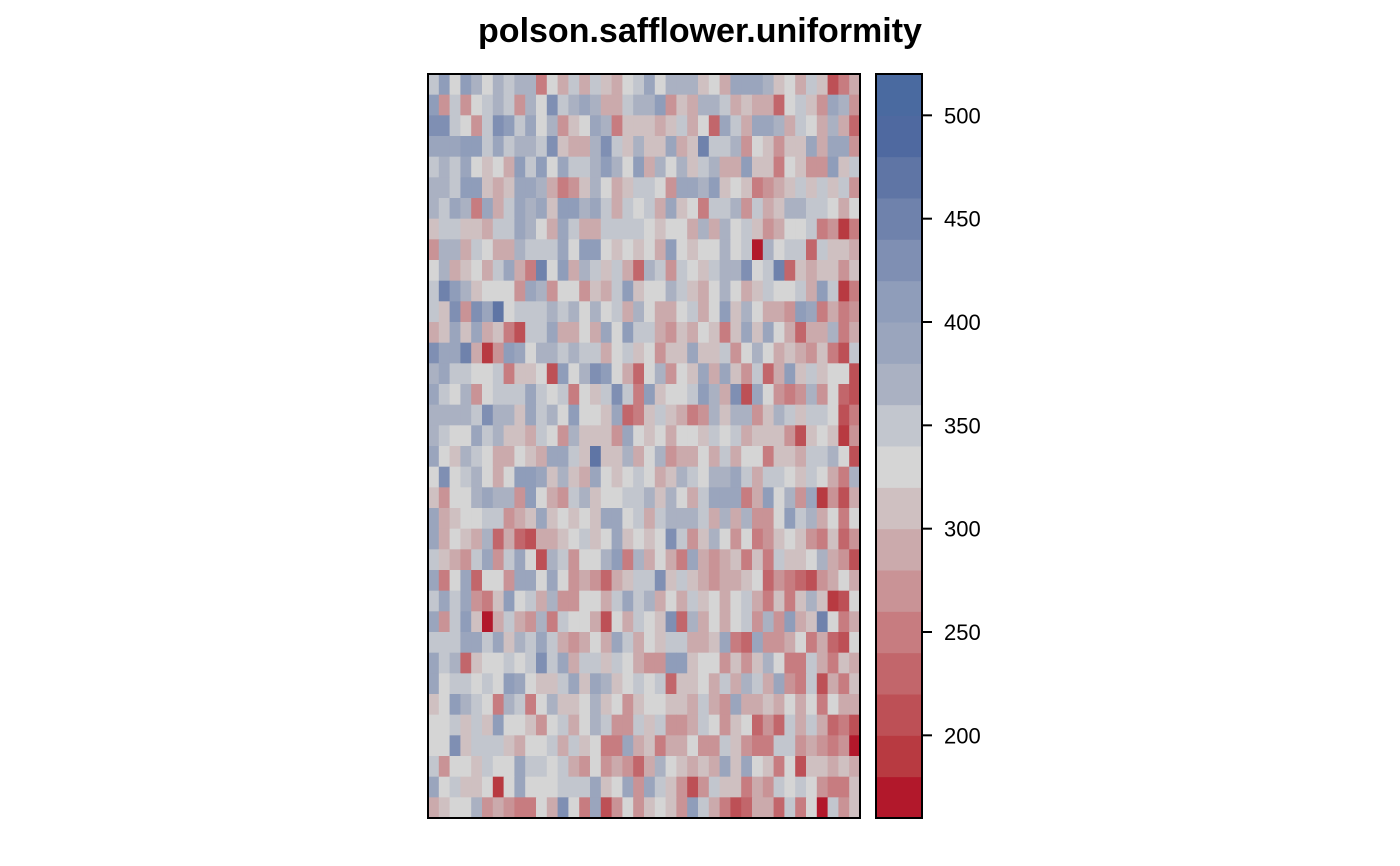 The height and width of the screenshot is (866, 1400). Describe the element at coordinates (962, 219) in the screenshot. I see `colorbar-tick-label: 450` at that location.